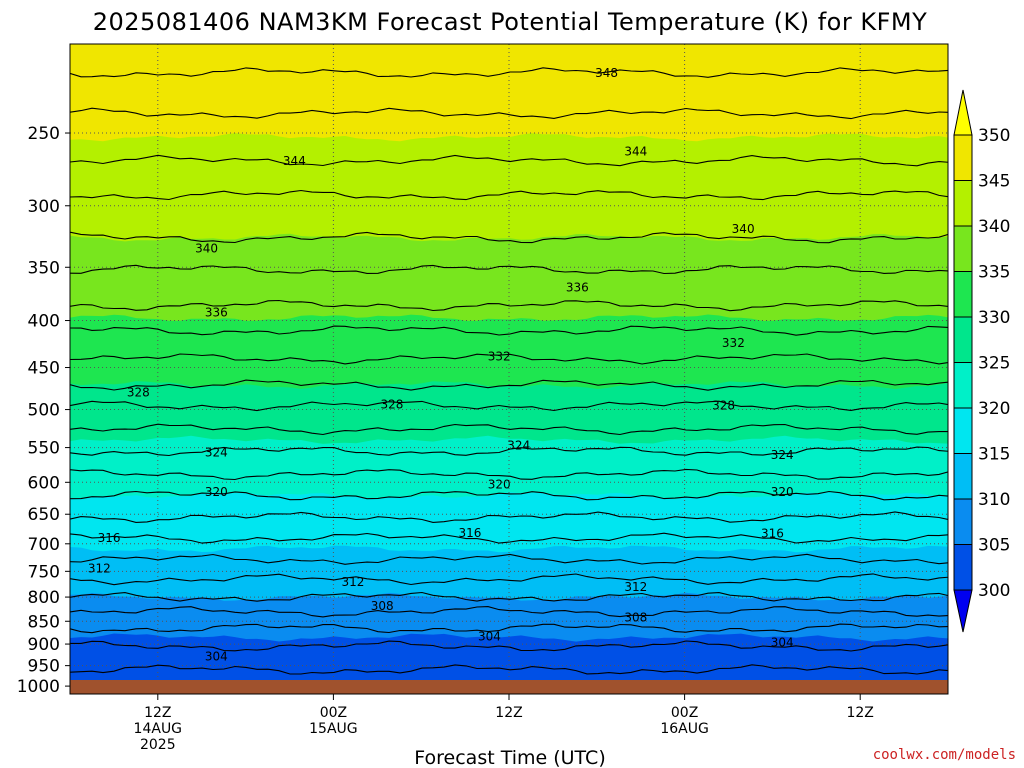 This screenshot has height=768, width=1024. Describe the element at coordinates (994, 546) in the screenshot. I see `colorbar-label: 305` at that location.